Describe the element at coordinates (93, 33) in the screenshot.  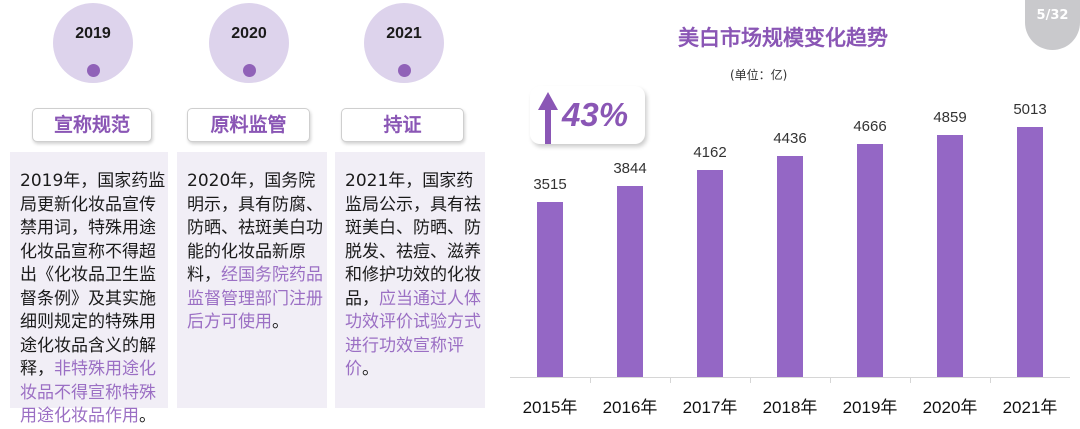
I see `year-label: 2019` at that location.